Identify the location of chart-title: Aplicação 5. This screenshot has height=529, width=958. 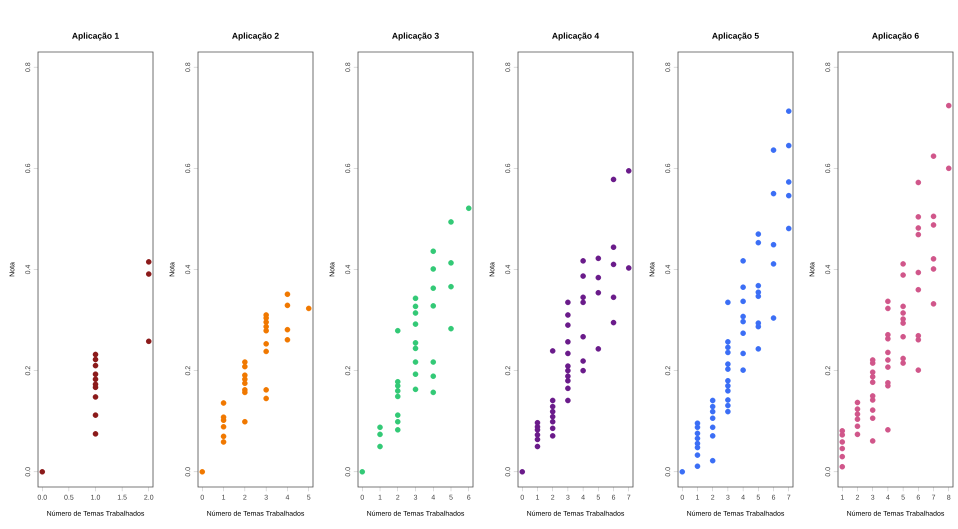
(735, 36).